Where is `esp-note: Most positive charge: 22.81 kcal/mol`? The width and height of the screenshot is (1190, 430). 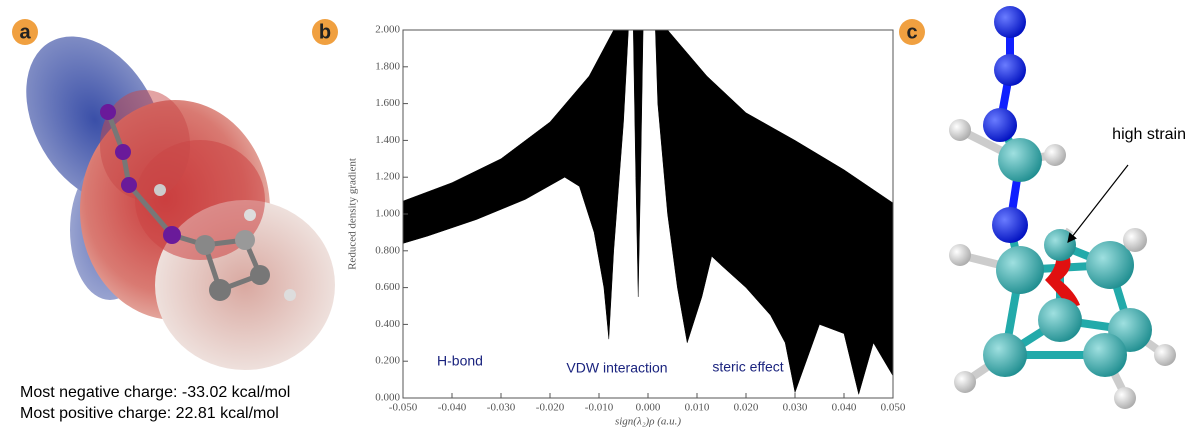 esp-note: Most positive charge: 22.81 kcal/mol is located at coordinates (149, 413).